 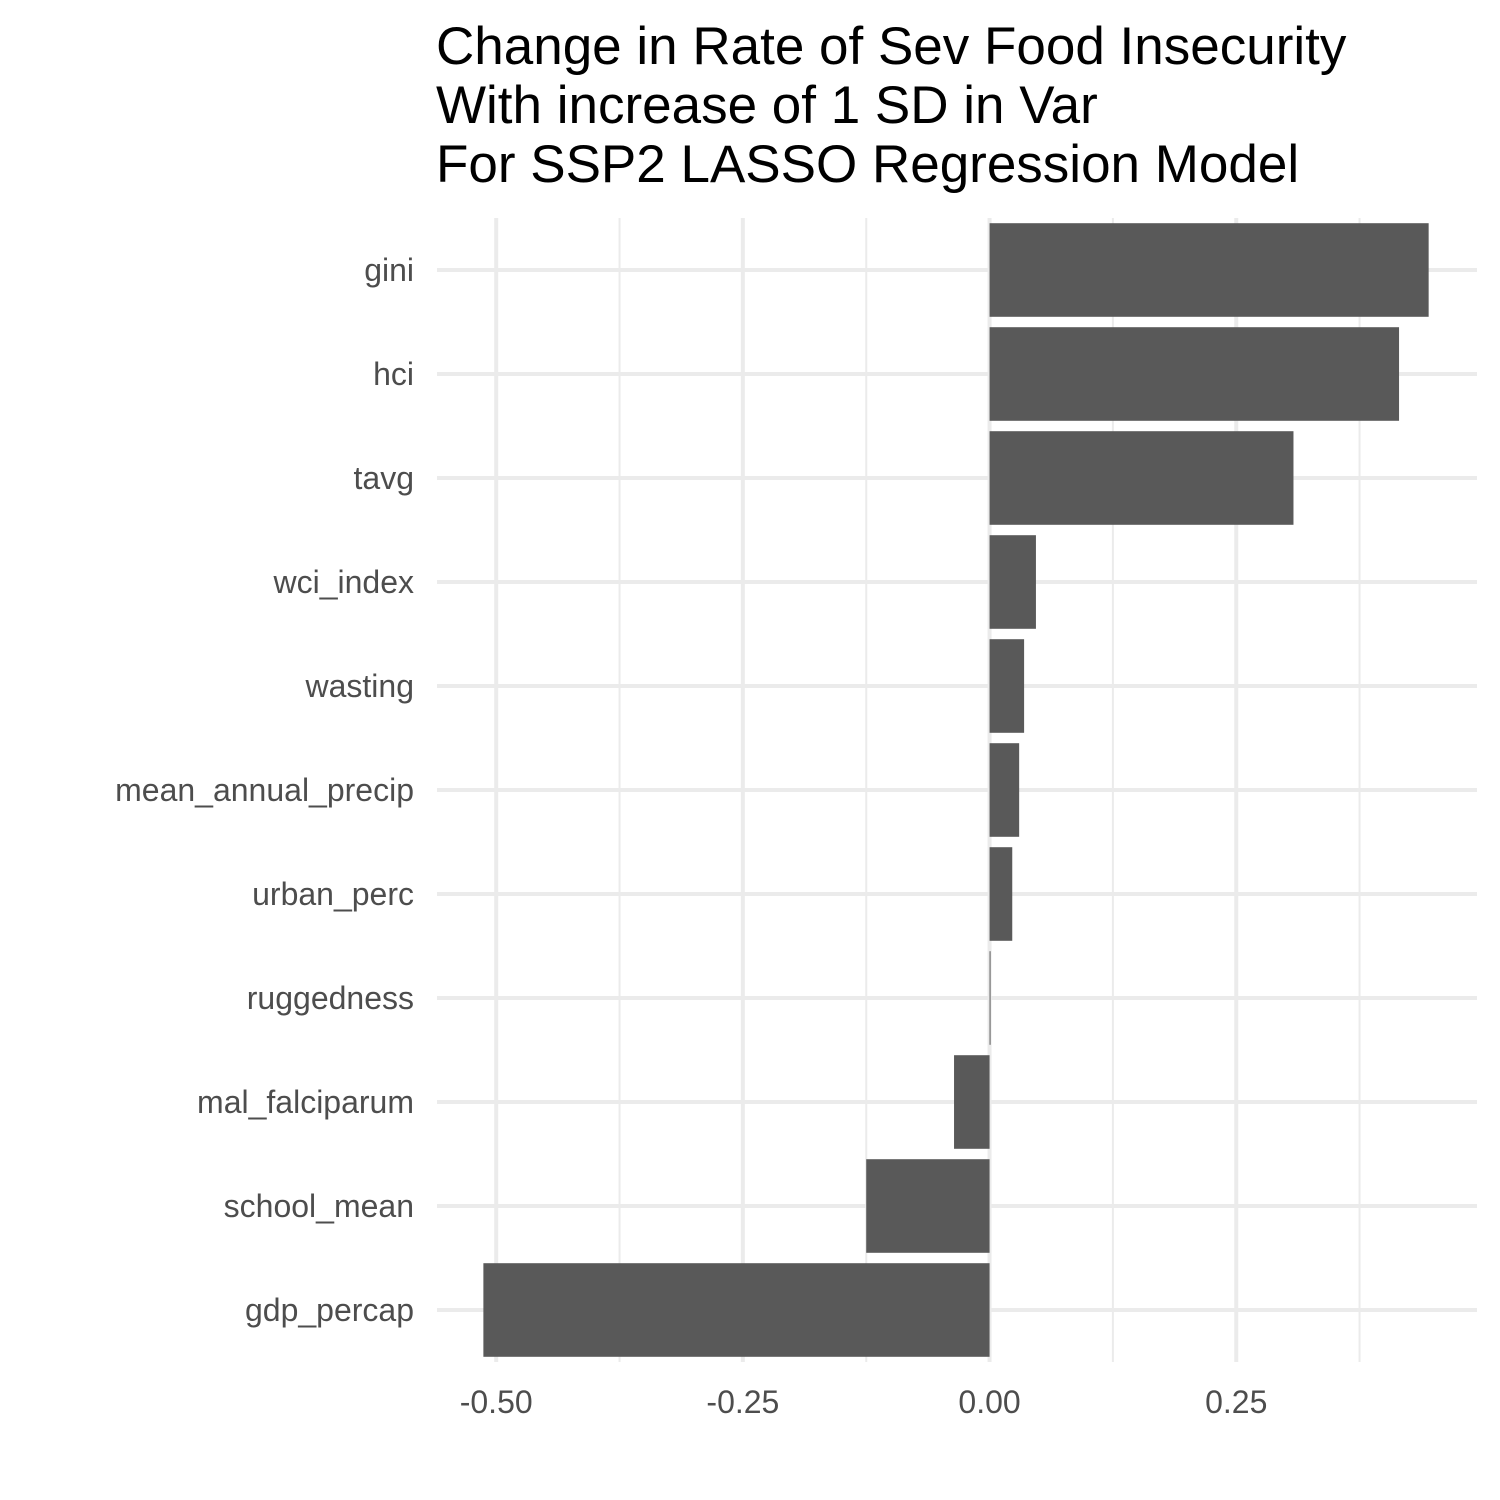 I want to click on y-tick-label: hci, so click(x=393, y=374).